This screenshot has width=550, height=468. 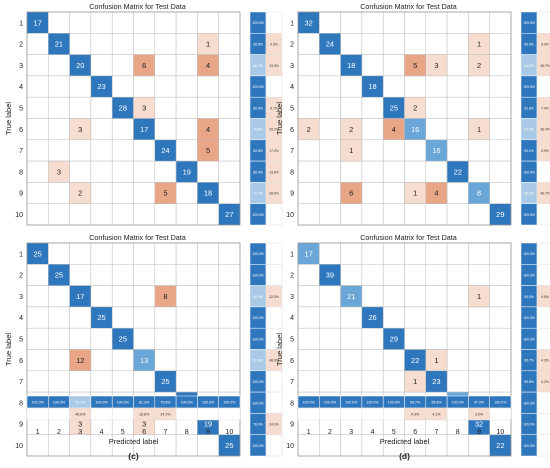 I want to click on row-summary-correct-label: 95.5%, so click(x=258, y=44).